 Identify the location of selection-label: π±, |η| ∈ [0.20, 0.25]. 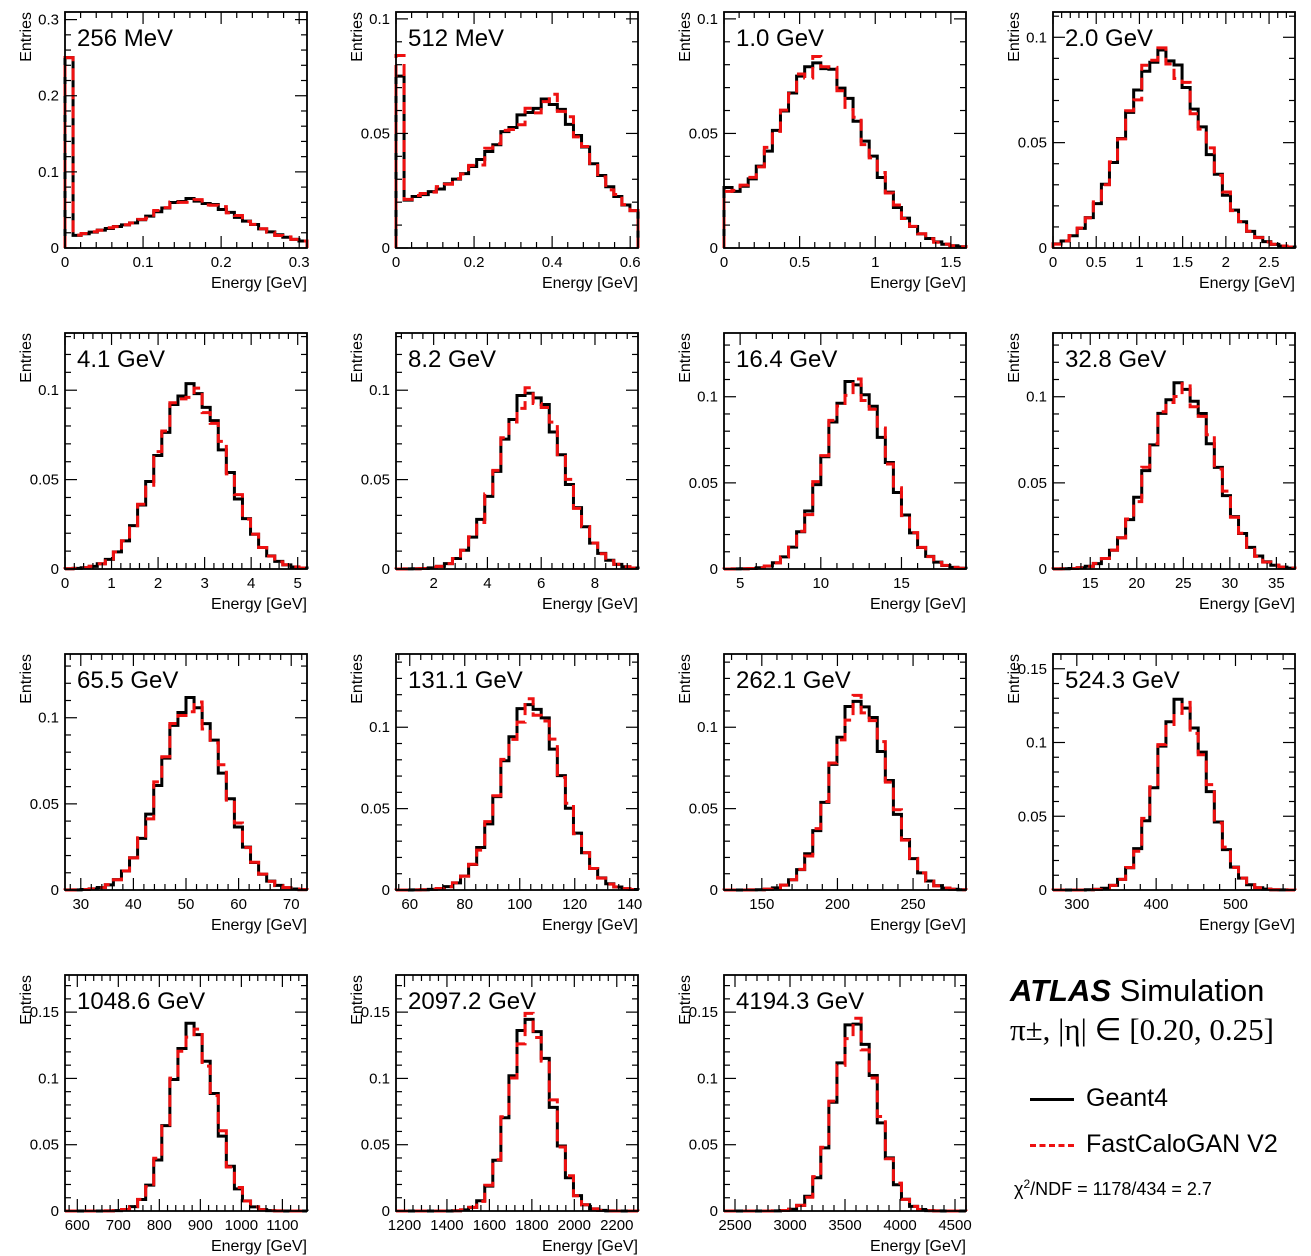
(1142, 1029).